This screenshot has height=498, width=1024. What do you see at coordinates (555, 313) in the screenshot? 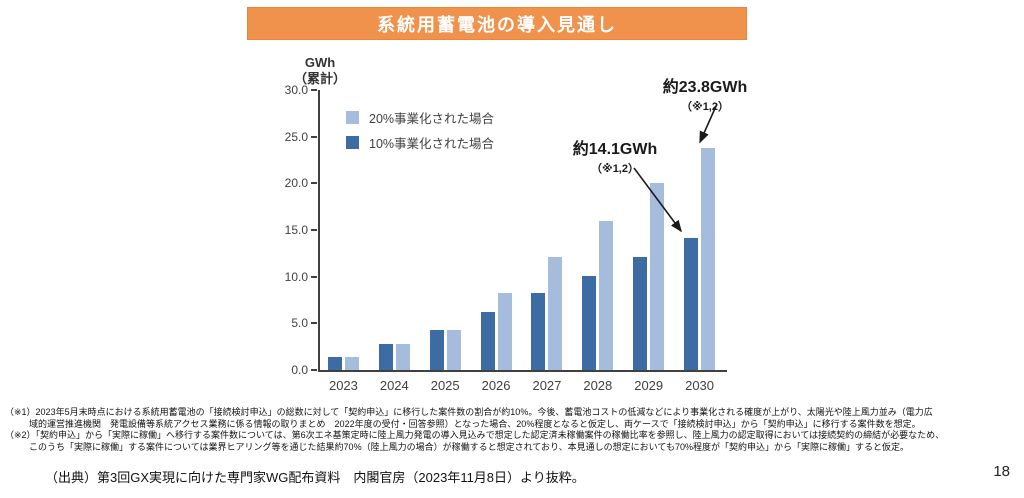
I see `bar-2027-20pct` at bounding box center [555, 313].